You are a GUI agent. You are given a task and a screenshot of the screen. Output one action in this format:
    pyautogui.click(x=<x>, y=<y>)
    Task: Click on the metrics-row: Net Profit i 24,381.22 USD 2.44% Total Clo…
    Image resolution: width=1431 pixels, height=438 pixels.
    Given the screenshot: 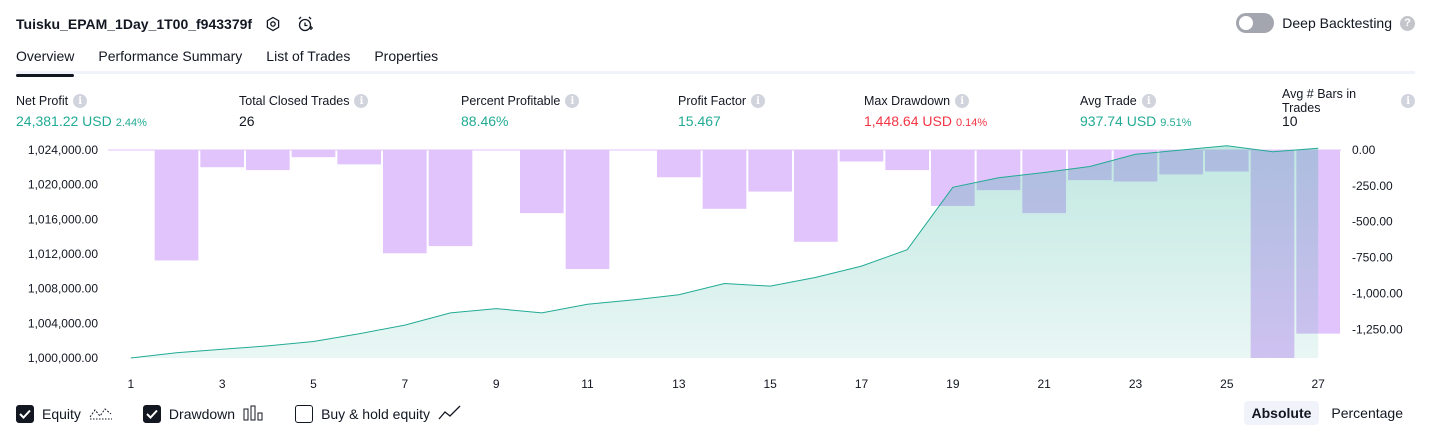 What is the action you would take?
    pyautogui.click(x=715, y=110)
    